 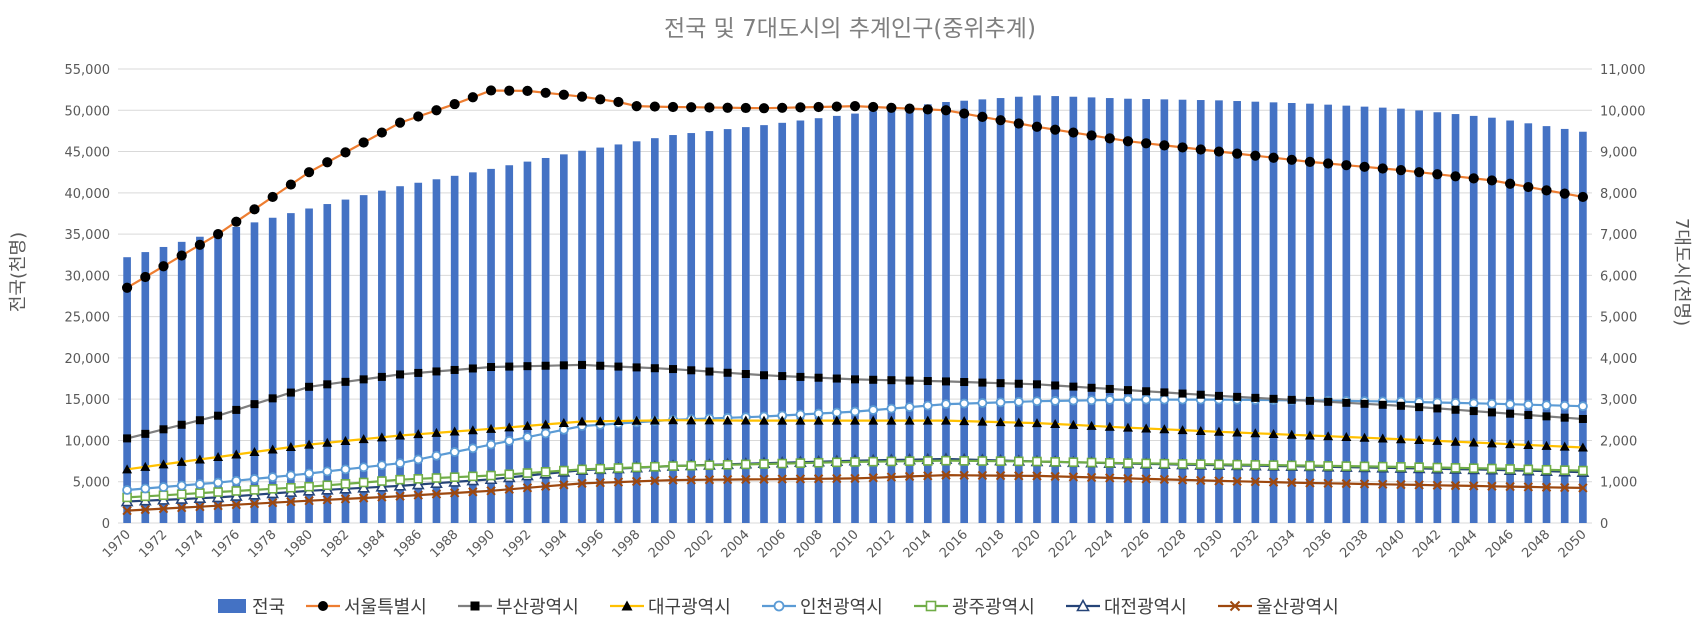 What do you see at coordinates (778, 607) in the screenshot?
I see `legend: 전국 서울특별시 부산광역시 대구광역시 인천광역시 광주광역시 대전광역시 울산광역시` at bounding box center [778, 607].